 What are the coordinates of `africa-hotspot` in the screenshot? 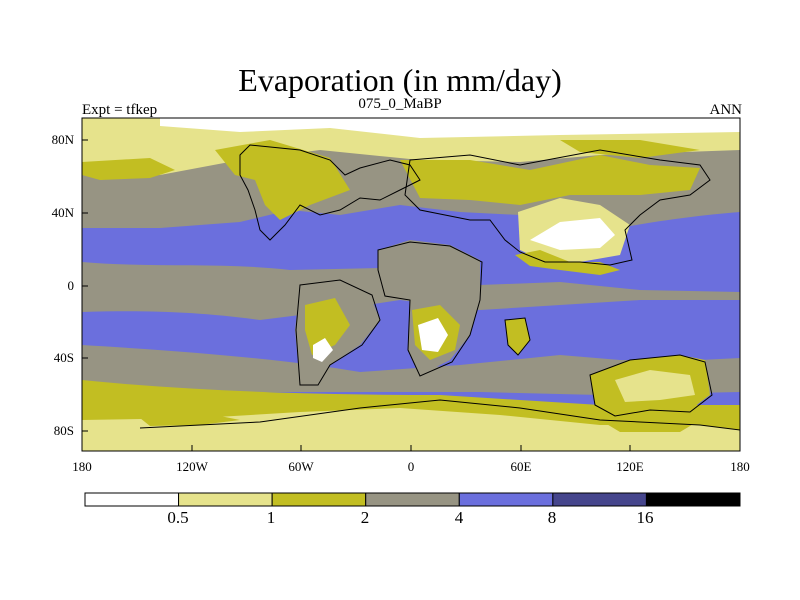 It's located at (433, 335).